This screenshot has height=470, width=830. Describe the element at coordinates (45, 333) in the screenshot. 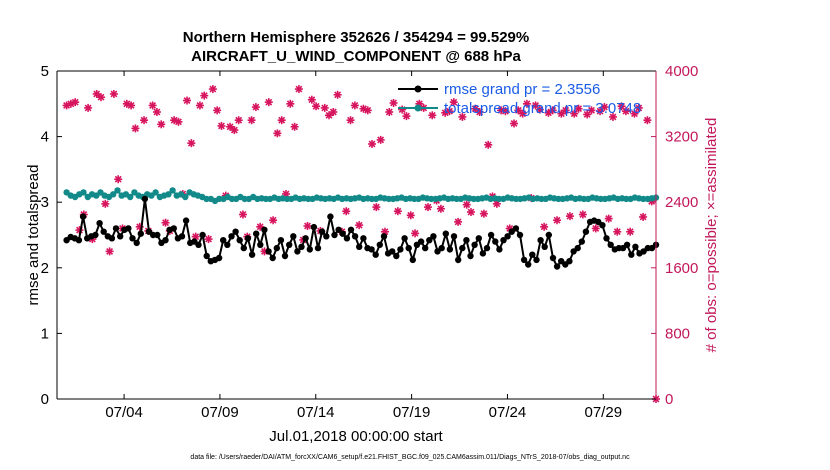

I see `y-left-tick-label: 1` at that location.